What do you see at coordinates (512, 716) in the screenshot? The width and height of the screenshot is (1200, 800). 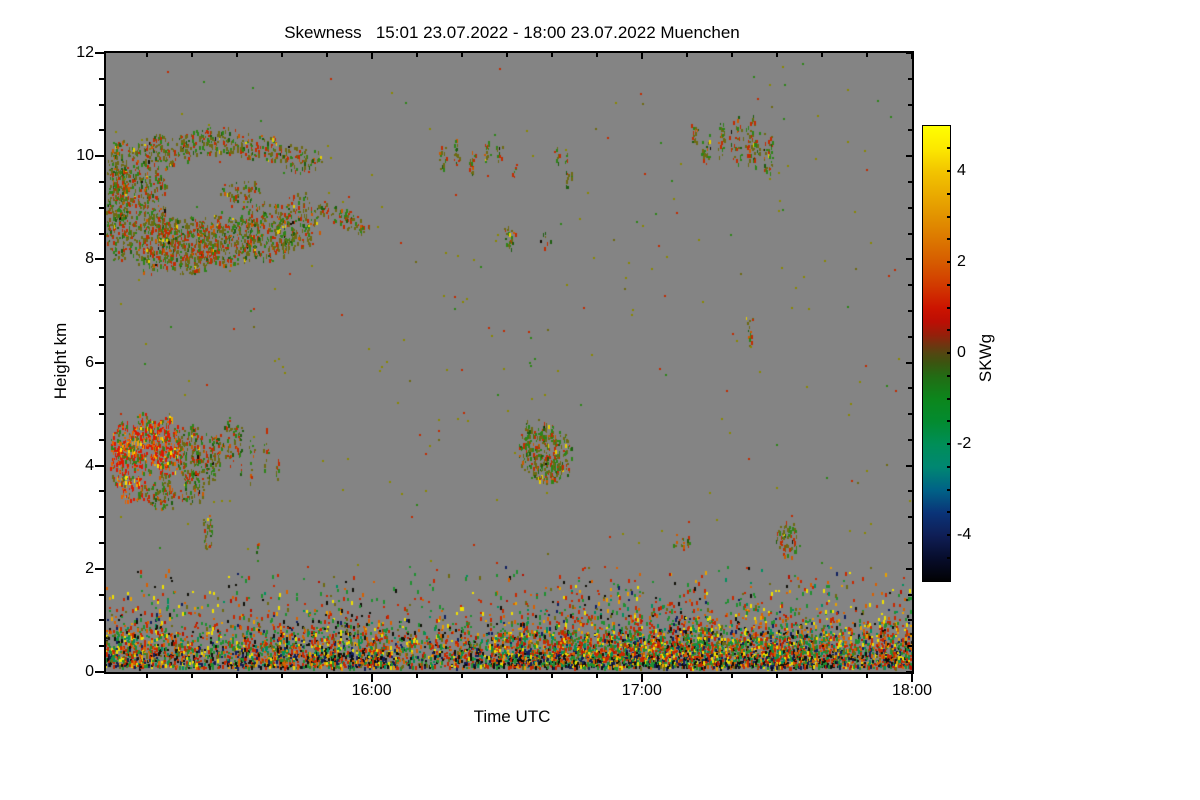 I see `x-axis-label: Time UTC` at bounding box center [512, 716].